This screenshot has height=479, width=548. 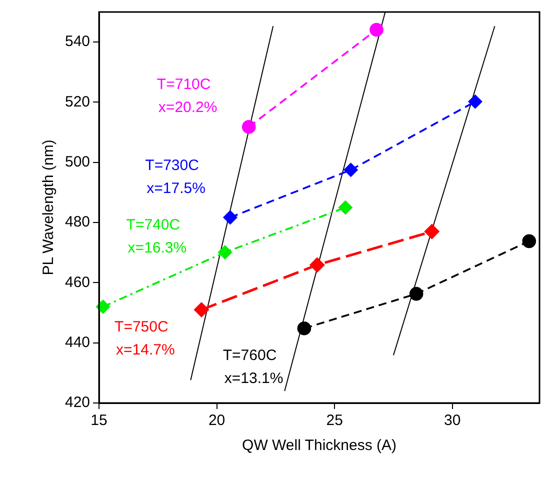 I want to click on series-label: T=750C x=14.7%, so click(x=144, y=338).